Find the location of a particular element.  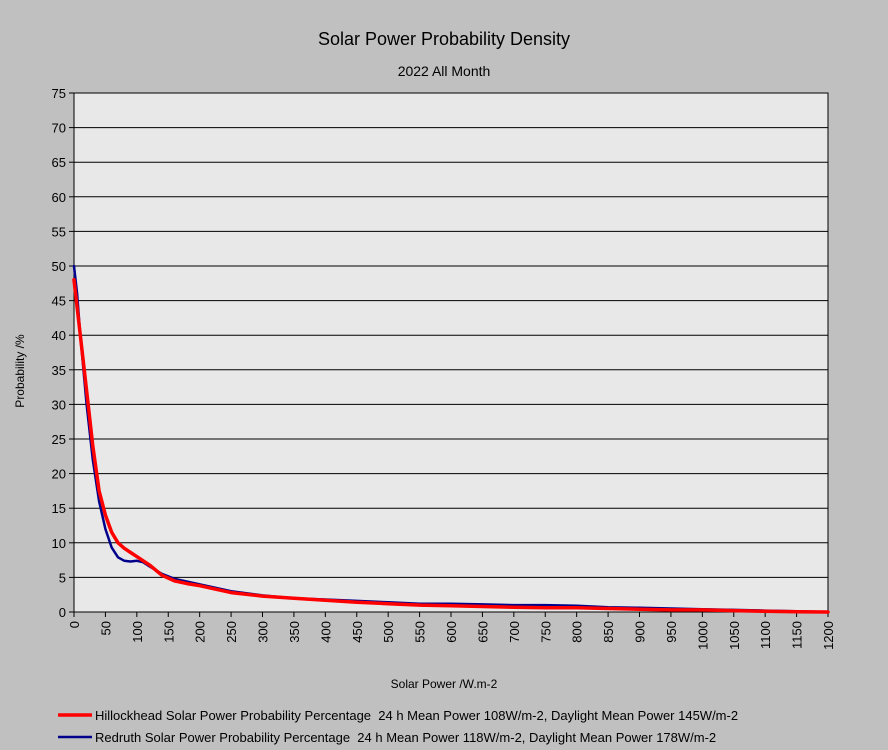

x-tick-label-1150: 1150 is located at coordinates (797, 635).